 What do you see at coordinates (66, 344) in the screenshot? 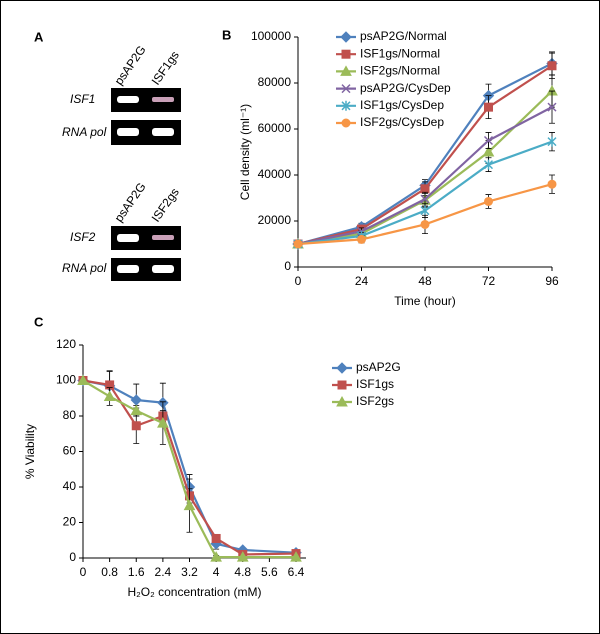
I see `y-tick-label: 120` at bounding box center [66, 344].